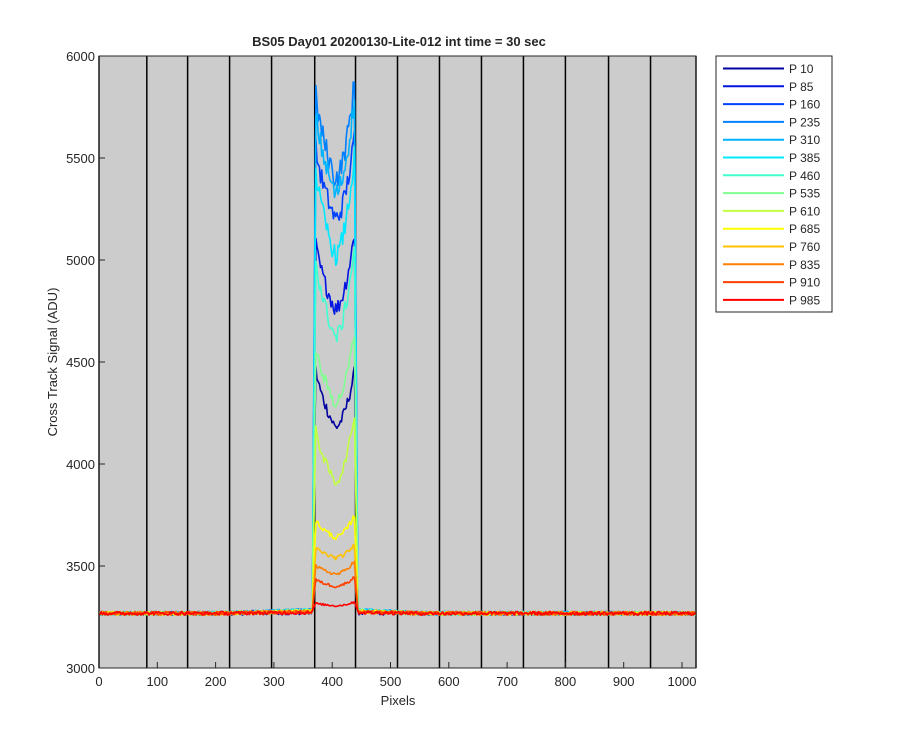 This screenshot has width=900, height=750. Describe the element at coordinates (804, 265) in the screenshot. I see `legend-label-p835: P 835` at that location.